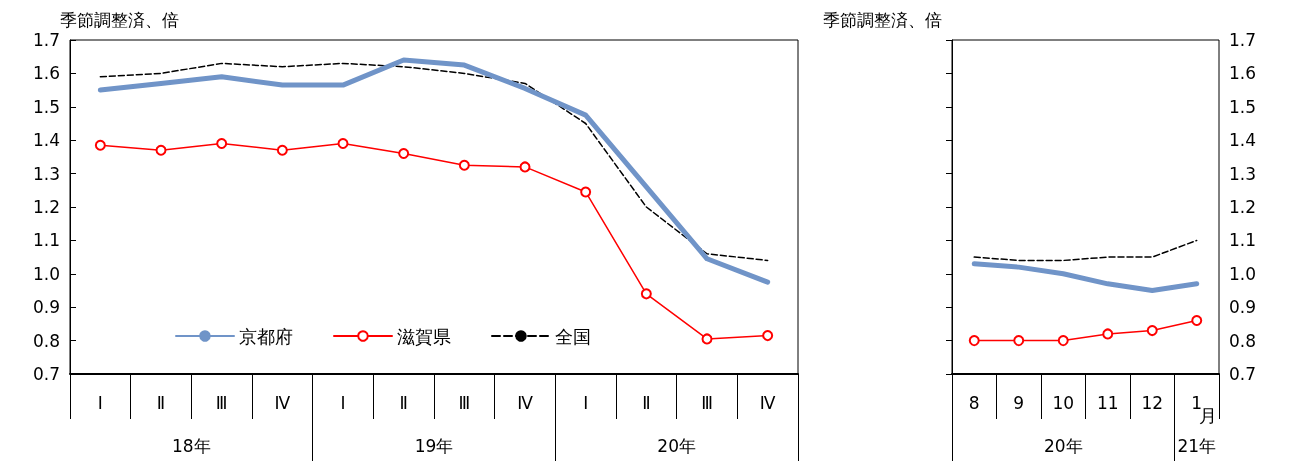  Describe the element at coordinates (1243, 273) in the screenshot. I see `y2-tick-label: 1.0` at that location.